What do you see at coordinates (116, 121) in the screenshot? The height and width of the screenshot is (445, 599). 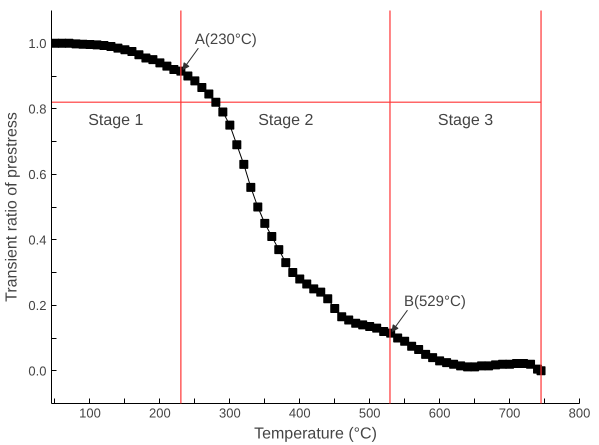 I see `annotation: Stage 1` at bounding box center [116, 121].